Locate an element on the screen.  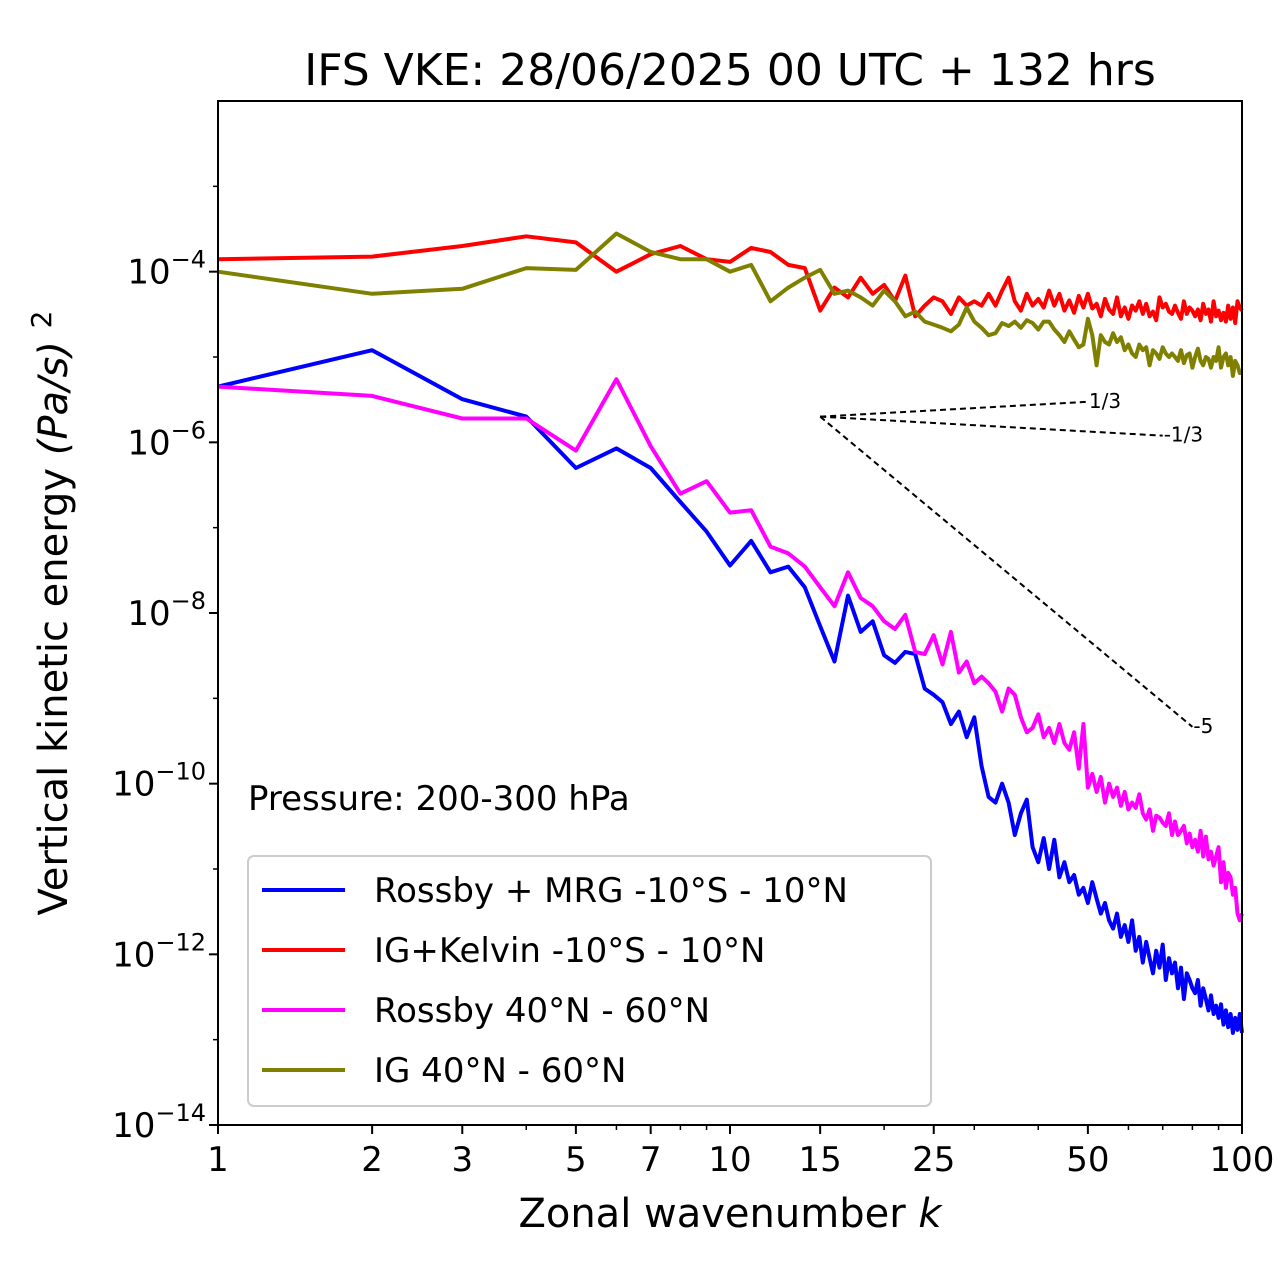
legend-label-2: IG+Kelvin -10°S - 10°N is located at coordinates (569, 951).